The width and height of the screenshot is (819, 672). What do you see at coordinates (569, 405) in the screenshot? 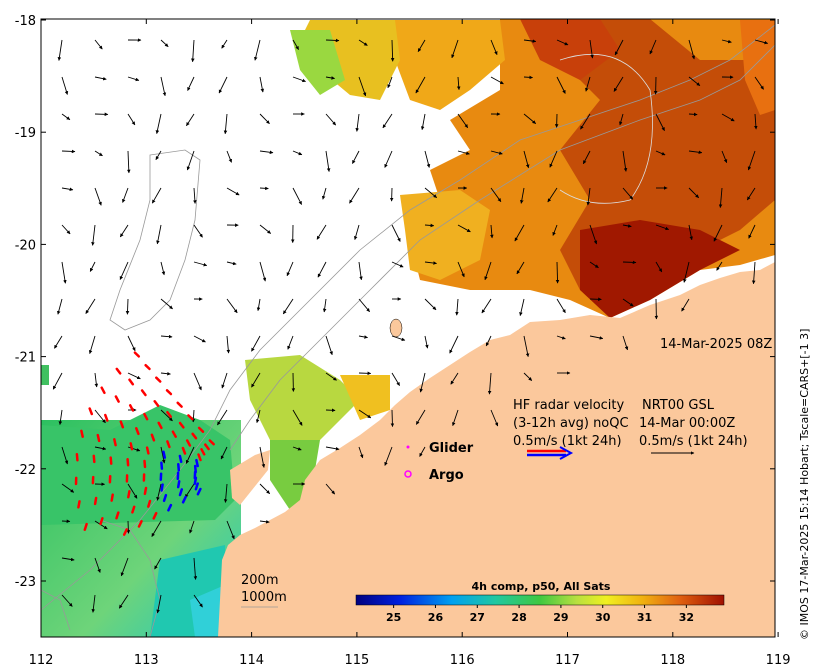
I see `hf-line1-left: HF radar velocity` at bounding box center [569, 405].